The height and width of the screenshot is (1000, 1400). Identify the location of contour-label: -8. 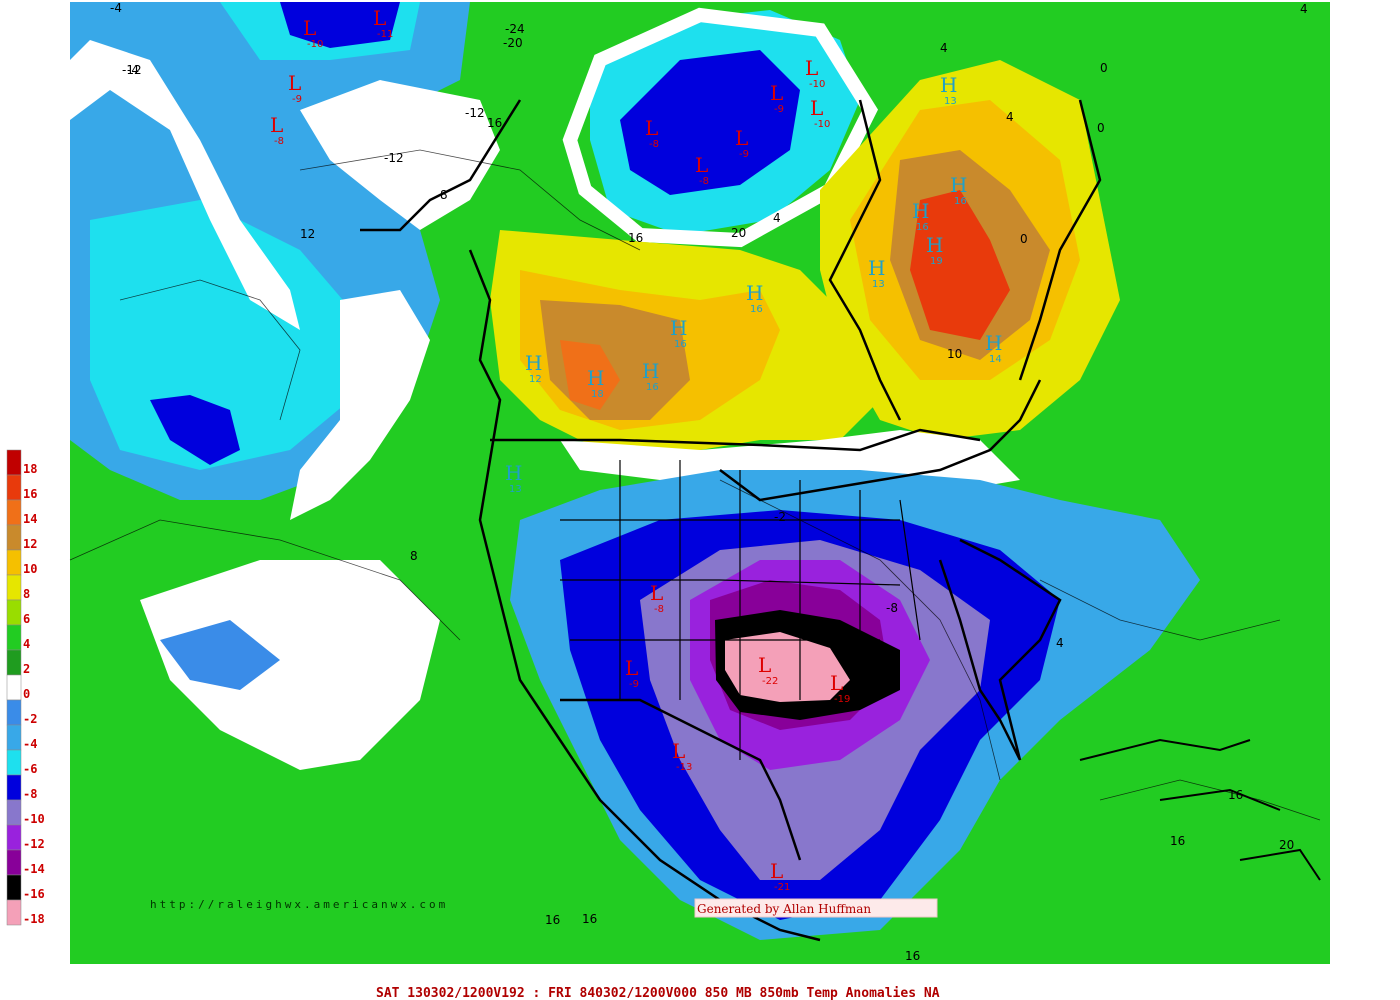
(892, 608).